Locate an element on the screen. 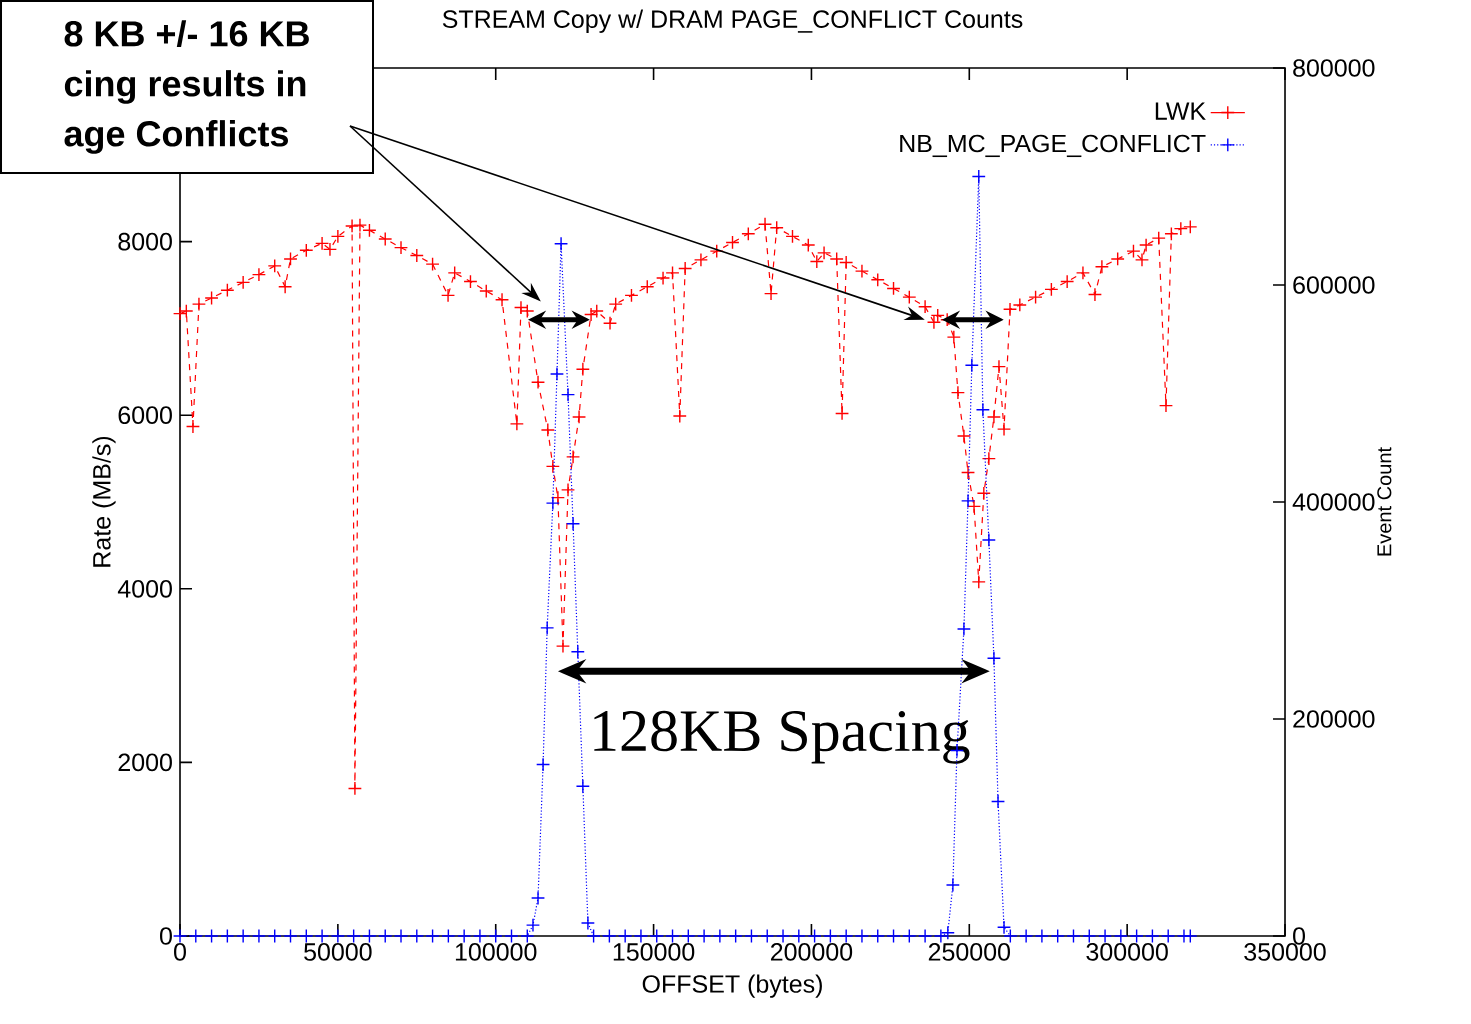 This screenshot has width=1471, height=1024. x-tick-label: 300000 is located at coordinates (1127, 952).